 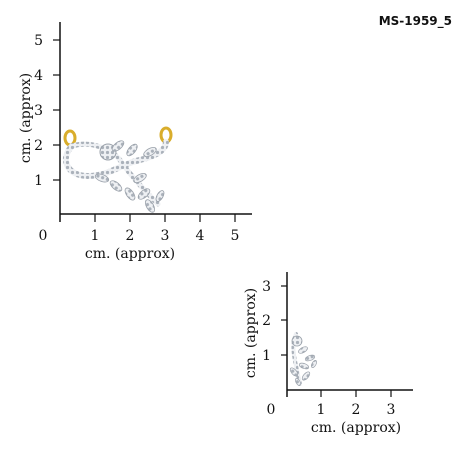 I want to click on small-x-axis-label: cm. (approx), so click(x=356, y=428).